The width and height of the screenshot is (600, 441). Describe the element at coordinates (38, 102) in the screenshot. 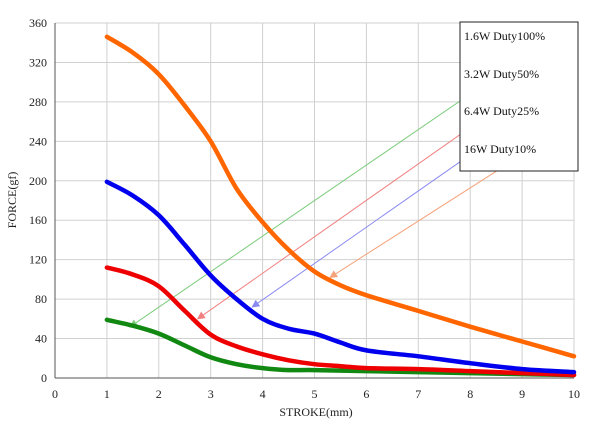

I see `y-tick-label: 280` at that location.